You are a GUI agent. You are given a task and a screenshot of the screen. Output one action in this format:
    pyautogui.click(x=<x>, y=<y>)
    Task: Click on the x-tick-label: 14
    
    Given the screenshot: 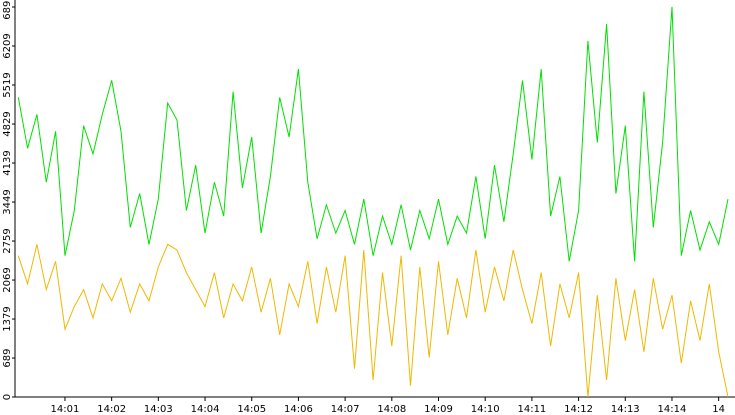 What is the action you would take?
    pyautogui.click(x=718, y=409)
    